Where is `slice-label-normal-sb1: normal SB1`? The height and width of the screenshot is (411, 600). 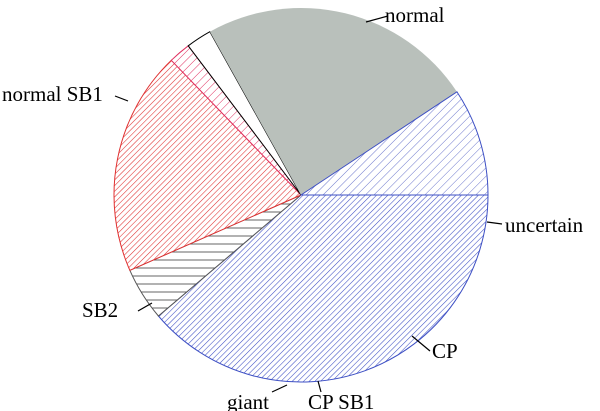 slice-label-normal-sb1: normal SB1 is located at coordinates (52, 94).